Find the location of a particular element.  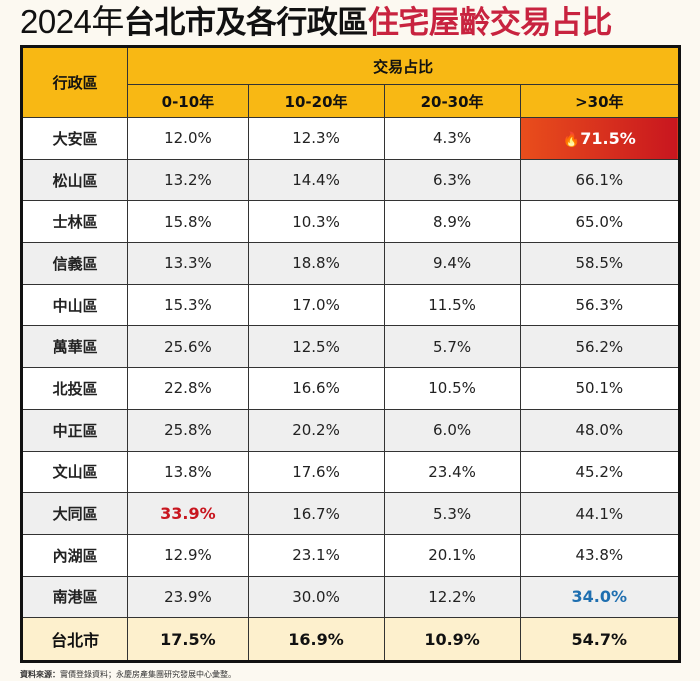

value-cell: 30.0% is located at coordinates (316, 597).